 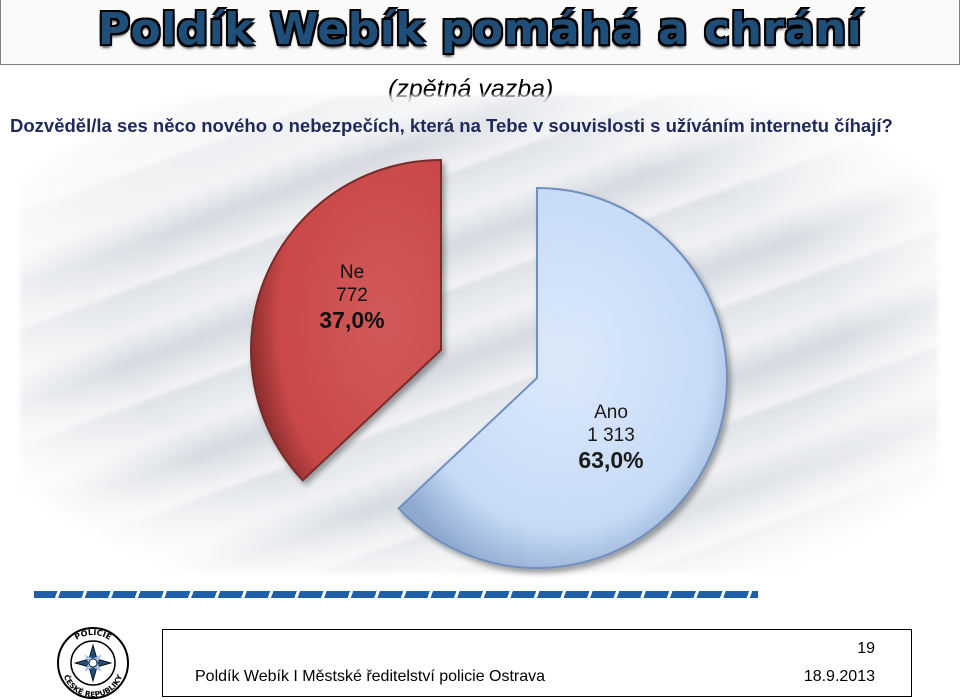 I want to click on logo-text-top: POLICIE, so click(x=93, y=635).